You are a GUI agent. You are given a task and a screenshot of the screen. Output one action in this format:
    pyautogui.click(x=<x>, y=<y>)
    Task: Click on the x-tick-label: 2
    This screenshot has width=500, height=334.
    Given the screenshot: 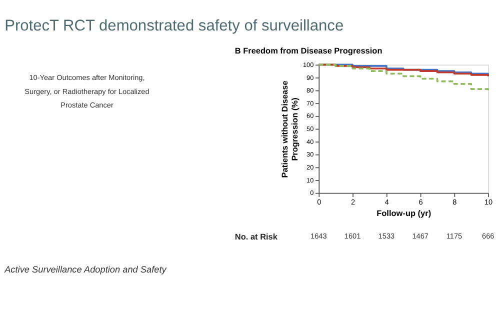 What is the action you would take?
    pyautogui.click(x=353, y=201)
    